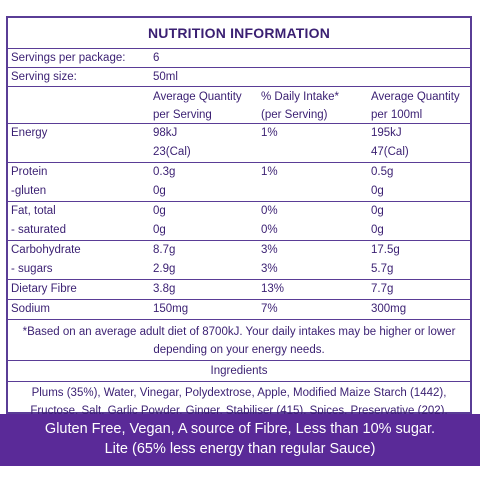  Describe the element at coordinates (30, 309) in the screenshot. I see `nutrient-label: Sodium` at that location.